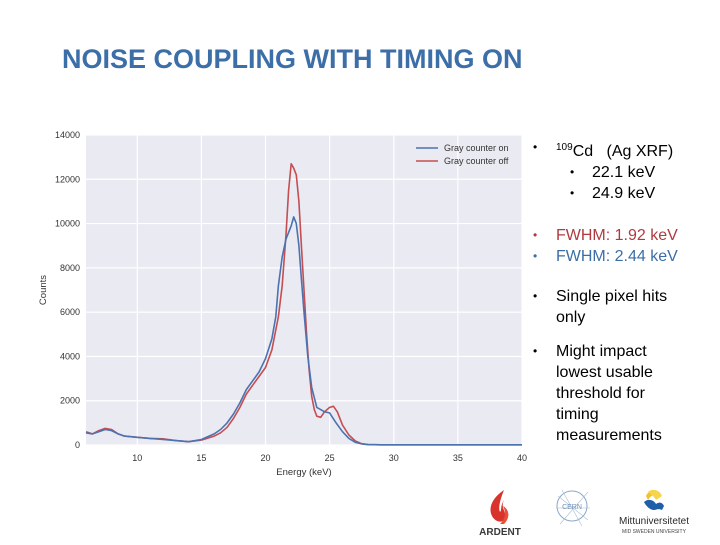 This screenshot has width=720, height=545. What do you see at coordinates (303, 472) in the screenshot?
I see `x-axis-label: Energy (keV)` at bounding box center [303, 472].